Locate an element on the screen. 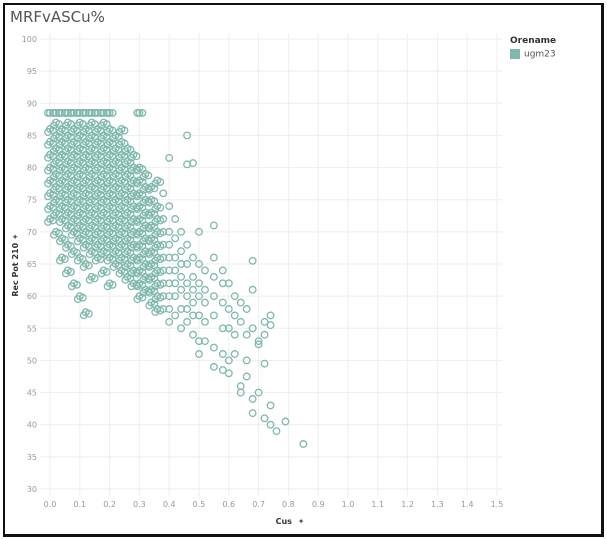 The height and width of the screenshot is (539, 607). x-tick-label: 0.6 is located at coordinates (228, 504).